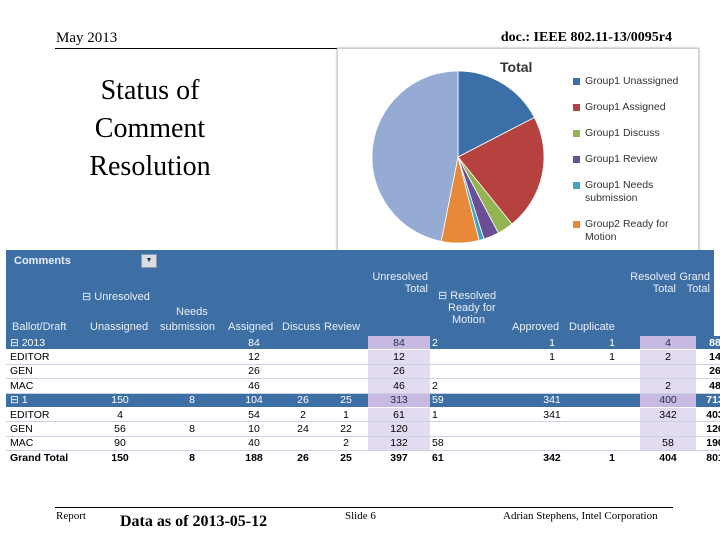  What do you see at coordinates (627, 230) in the screenshot?
I see `legend-label: Group2 Ready for Motion` at bounding box center [627, 230].